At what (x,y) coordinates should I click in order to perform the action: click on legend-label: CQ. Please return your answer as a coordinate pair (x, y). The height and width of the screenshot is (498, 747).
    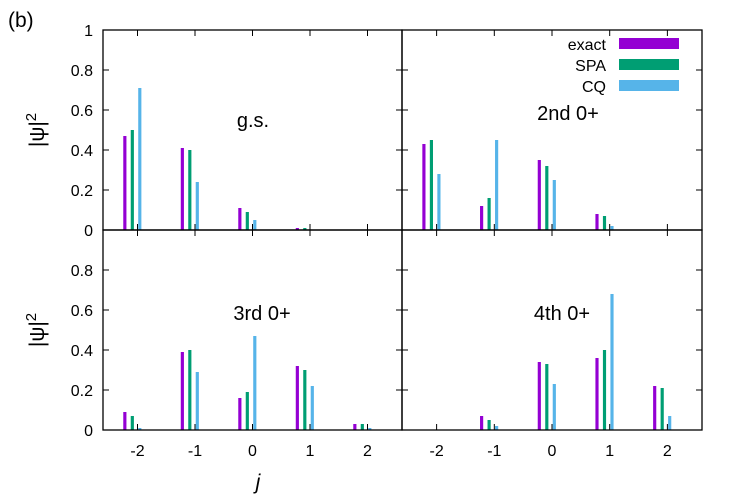
    Looking at the image, I should click on (594, 87).